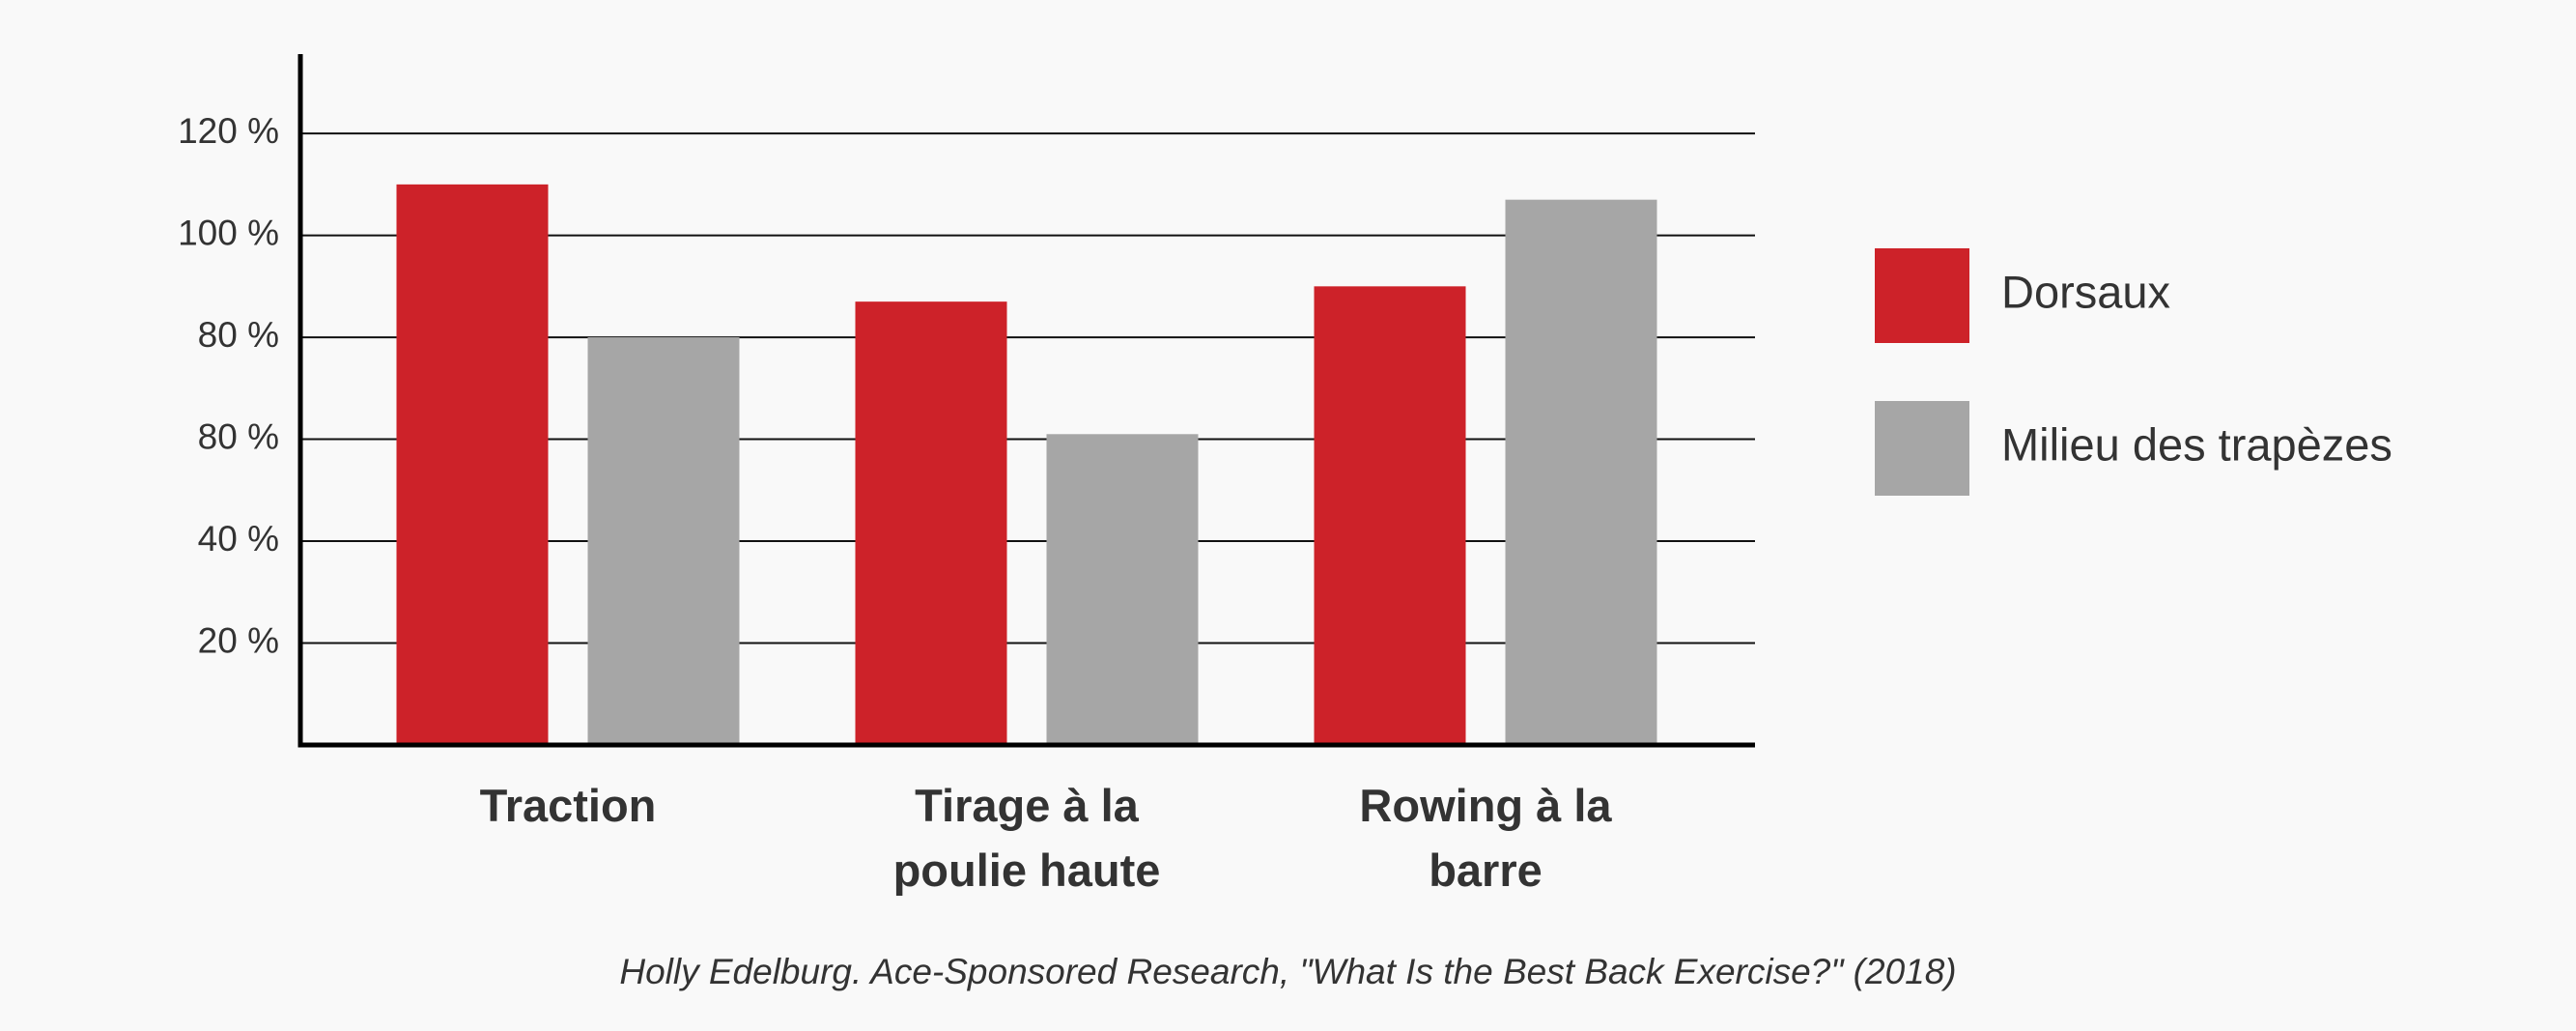  Describe the element at coordinates (238, 538) in the screenshot. I see `y-tick-label: 40 %` at that location.